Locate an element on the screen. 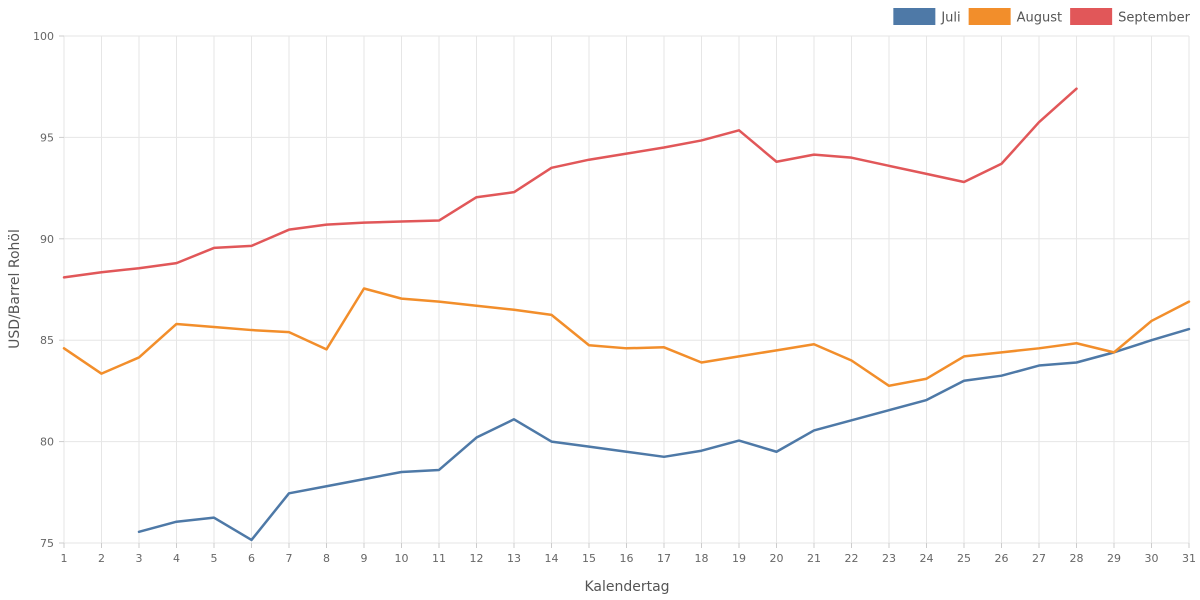 The width and height of the screenshot is (1200, 600). x-tick-label: 31 is located at coordinates (1189, 558).